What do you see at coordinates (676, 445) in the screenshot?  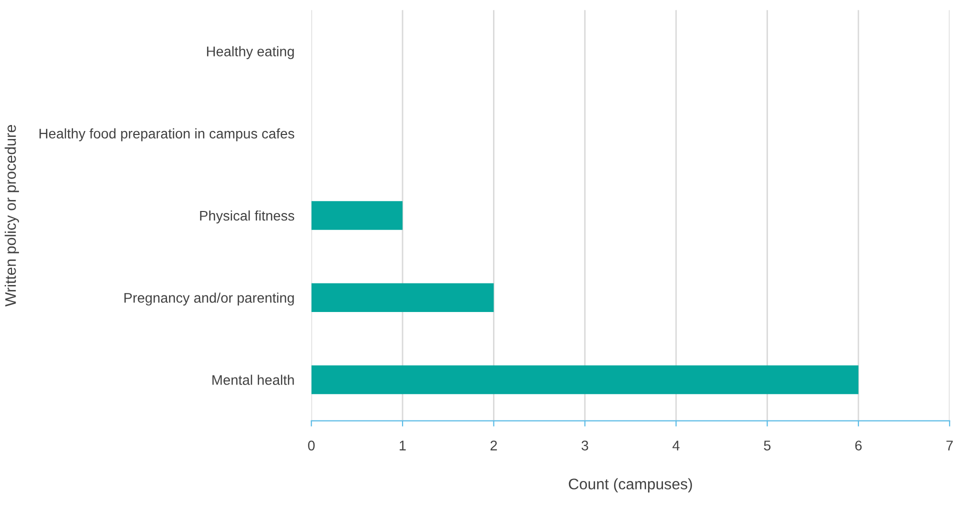 I see `x-tick-label: 4` at bounding box center [676, 445].